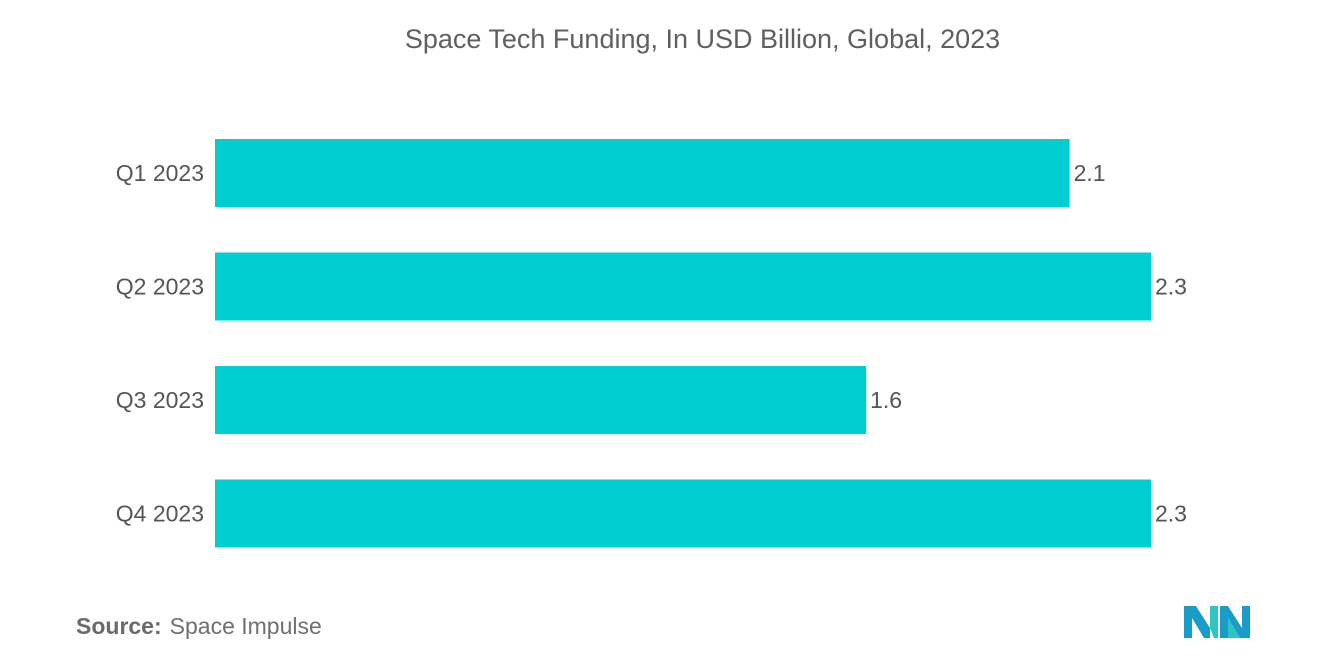 This screenshot has height=665, width=1320. I want to click on category-label: Q3 2023, so click(160, 400).